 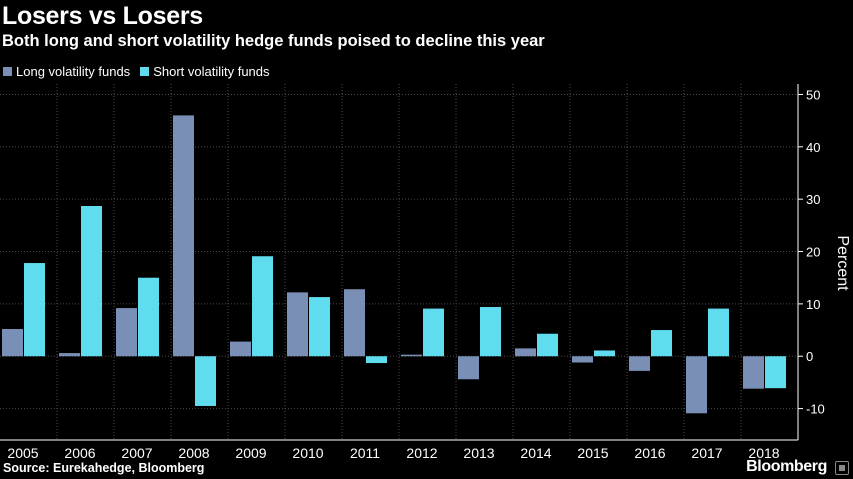 I want to click on y-tick-label: -10, so click(x=815, y=409).